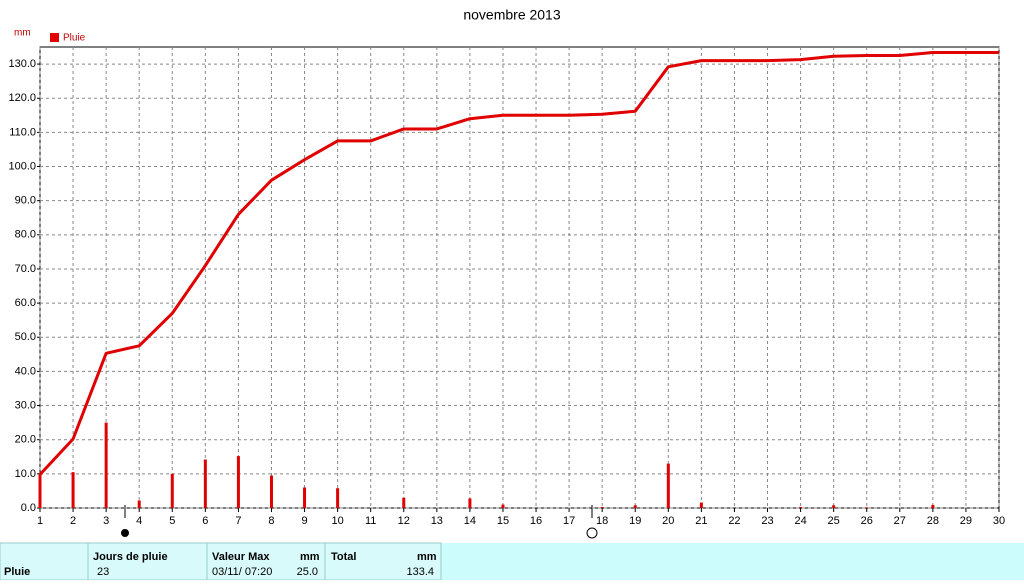 The height and width of the screenshot is (585, 1024). I want to click on x-tick-label: 13, so click(437, 521).